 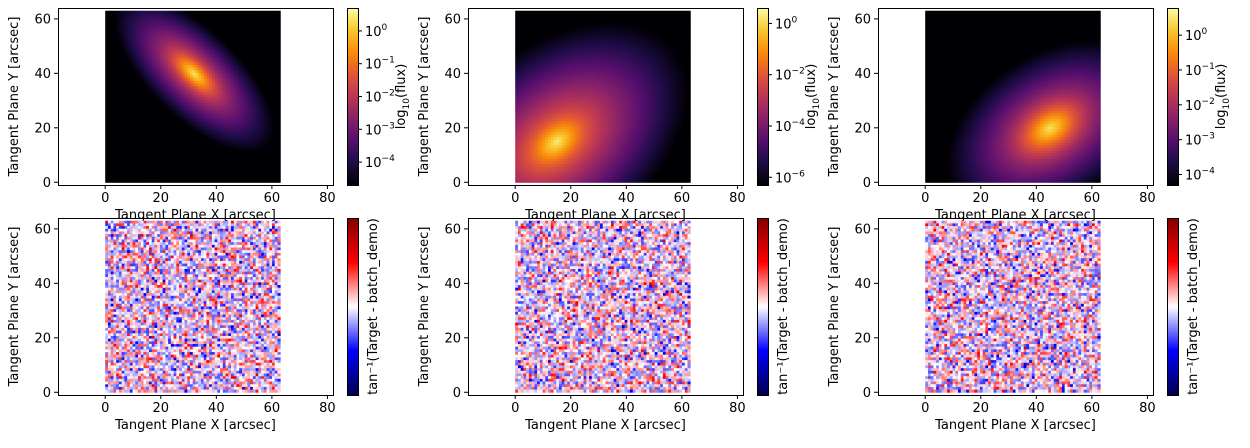 I want to click on colorbar-tick-label: 10⁻⁶, so click(x=790, y=177).